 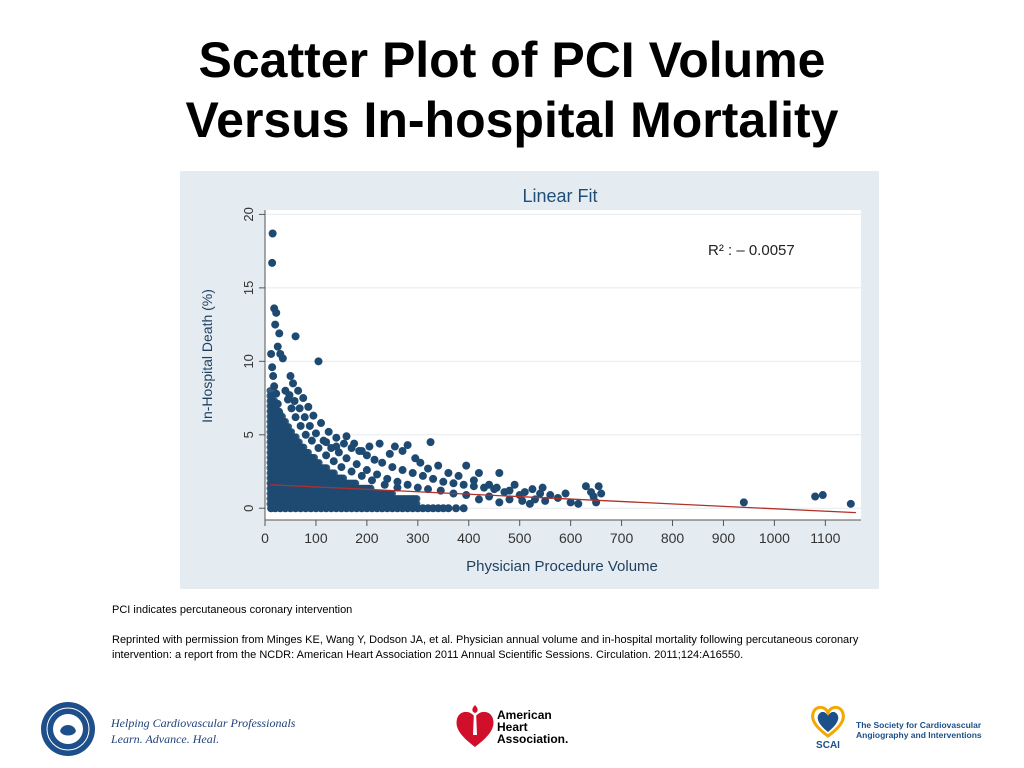 I want to click on x-tick-label: 1000, so click(x=774, y=538).